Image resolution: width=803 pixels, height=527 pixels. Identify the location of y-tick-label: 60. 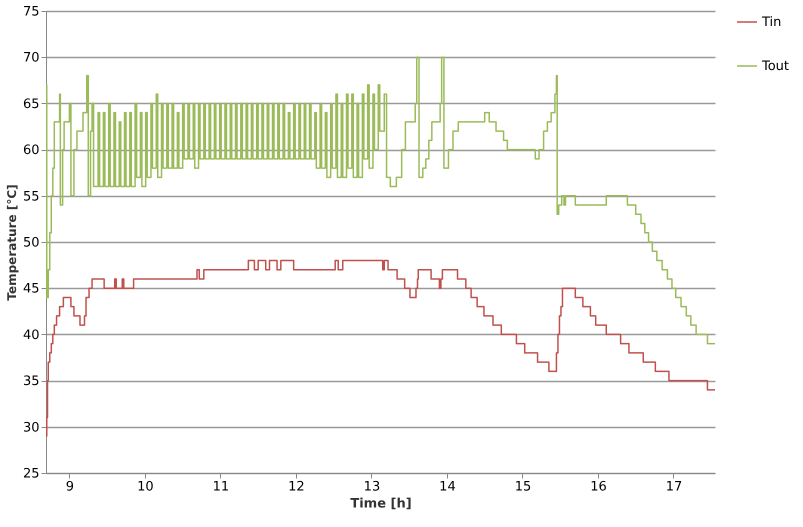
(31, 150).